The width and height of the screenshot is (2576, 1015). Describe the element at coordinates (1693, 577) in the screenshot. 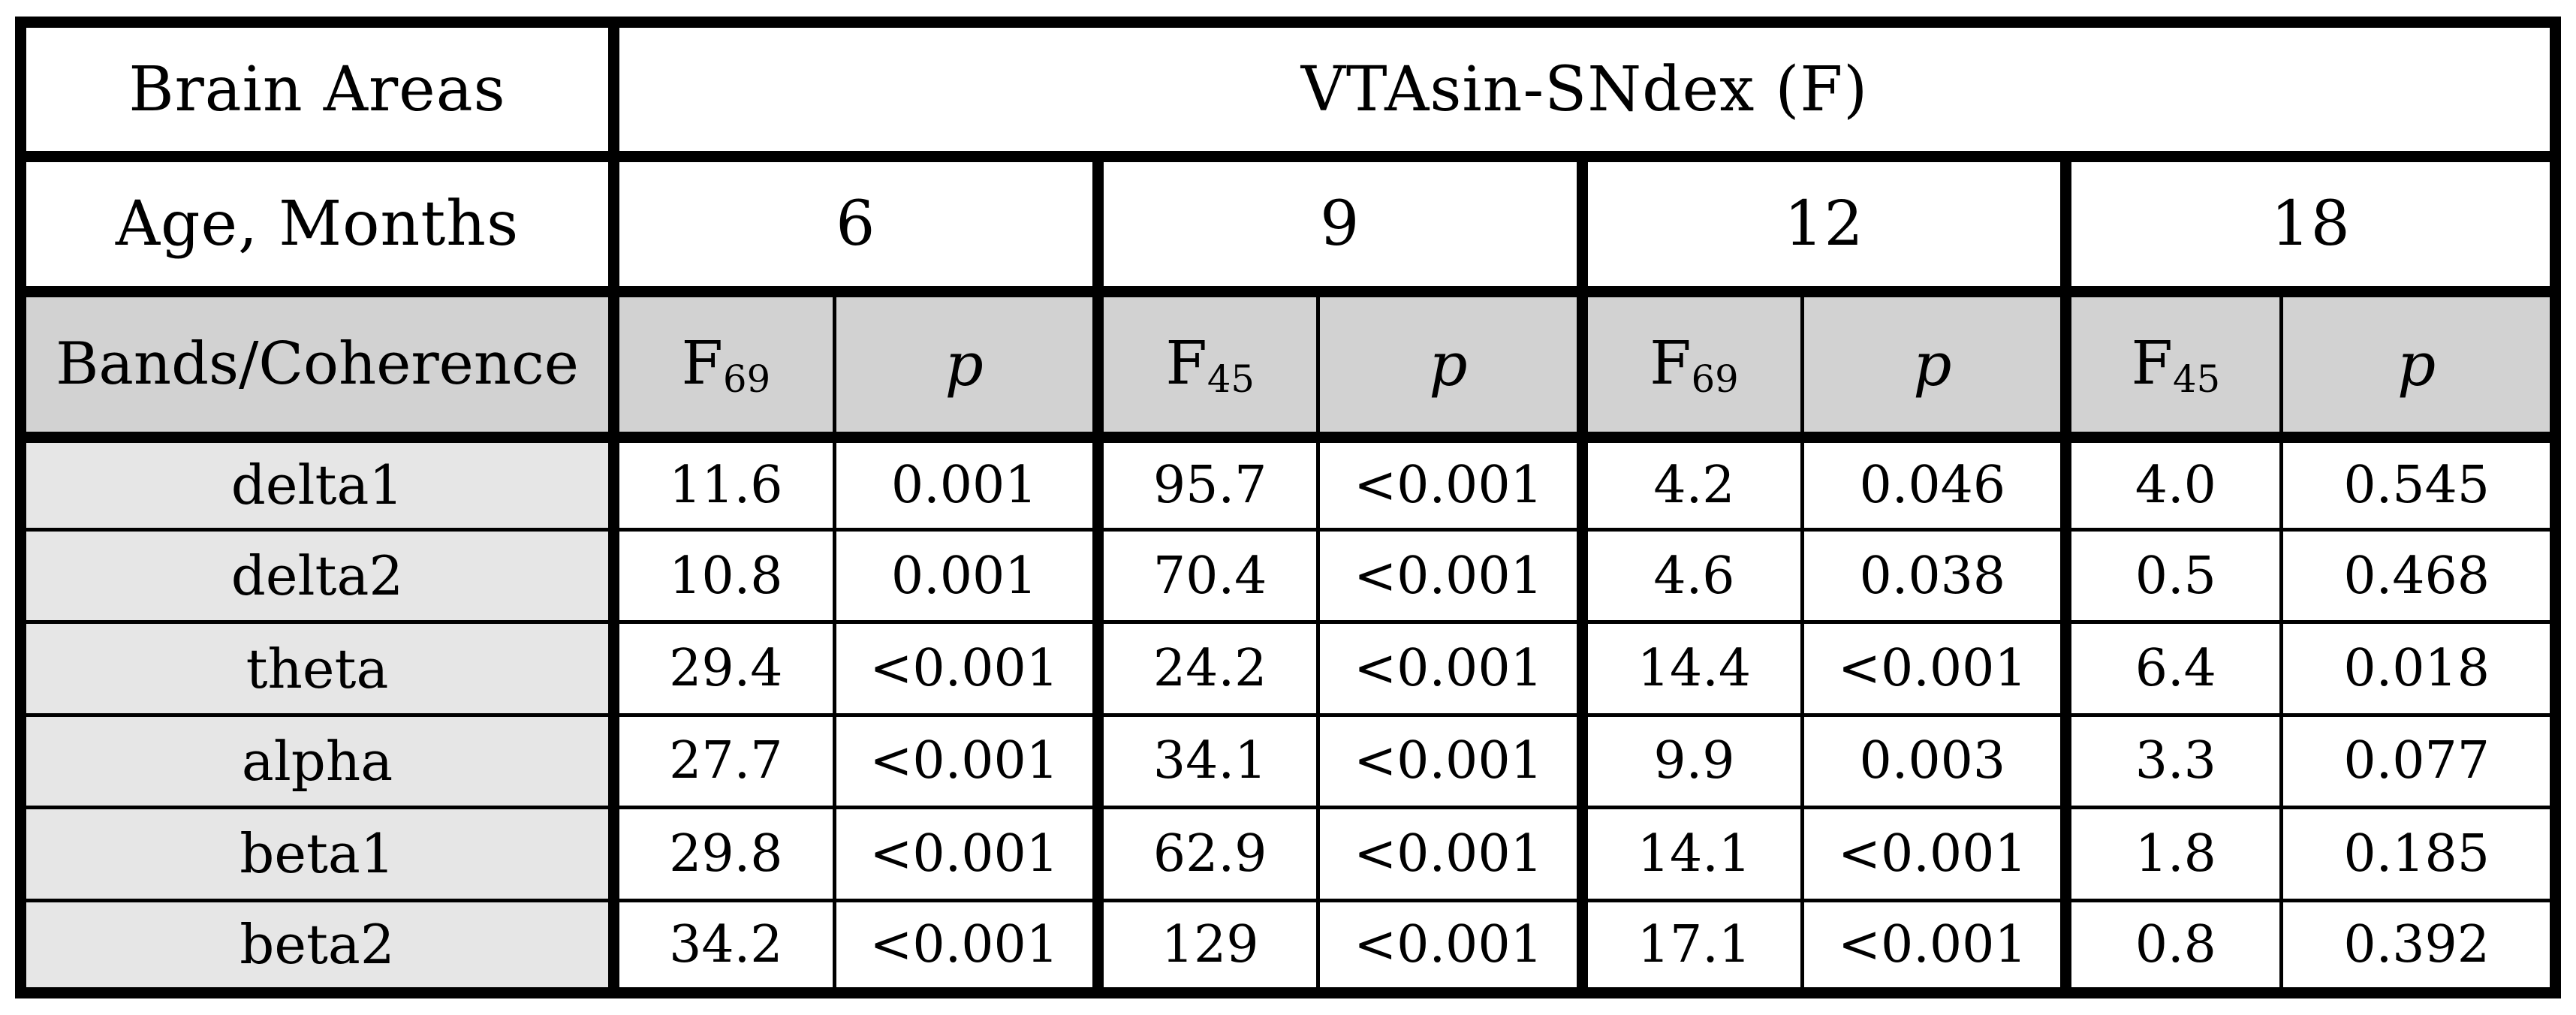

I see `f-value: 4.6` at that location.